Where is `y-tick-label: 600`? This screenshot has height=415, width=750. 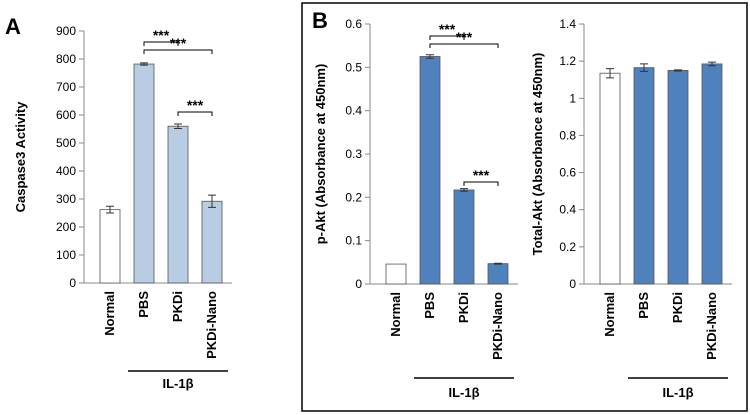 y-tick-label: 600 is located at coordinates (66, 115).